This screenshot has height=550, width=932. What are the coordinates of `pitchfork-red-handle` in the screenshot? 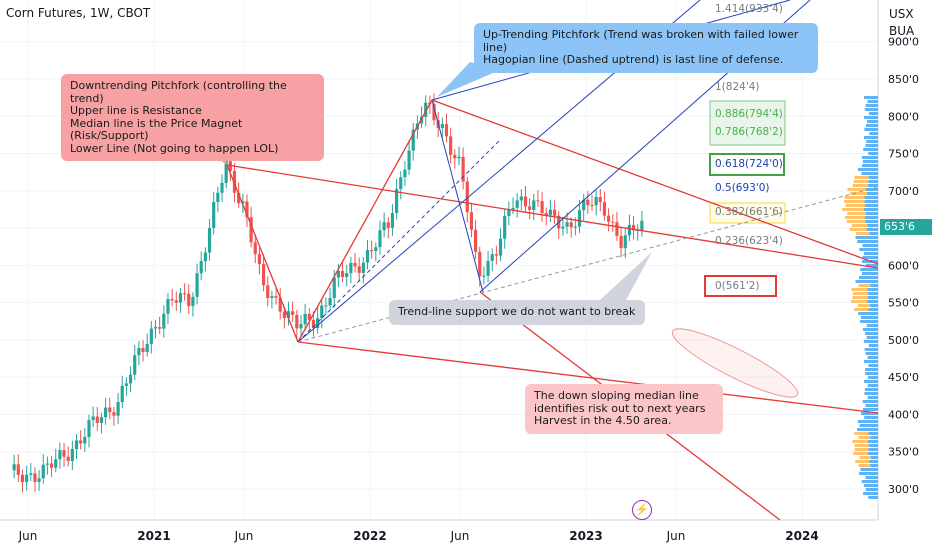 It's located at (262, 253).